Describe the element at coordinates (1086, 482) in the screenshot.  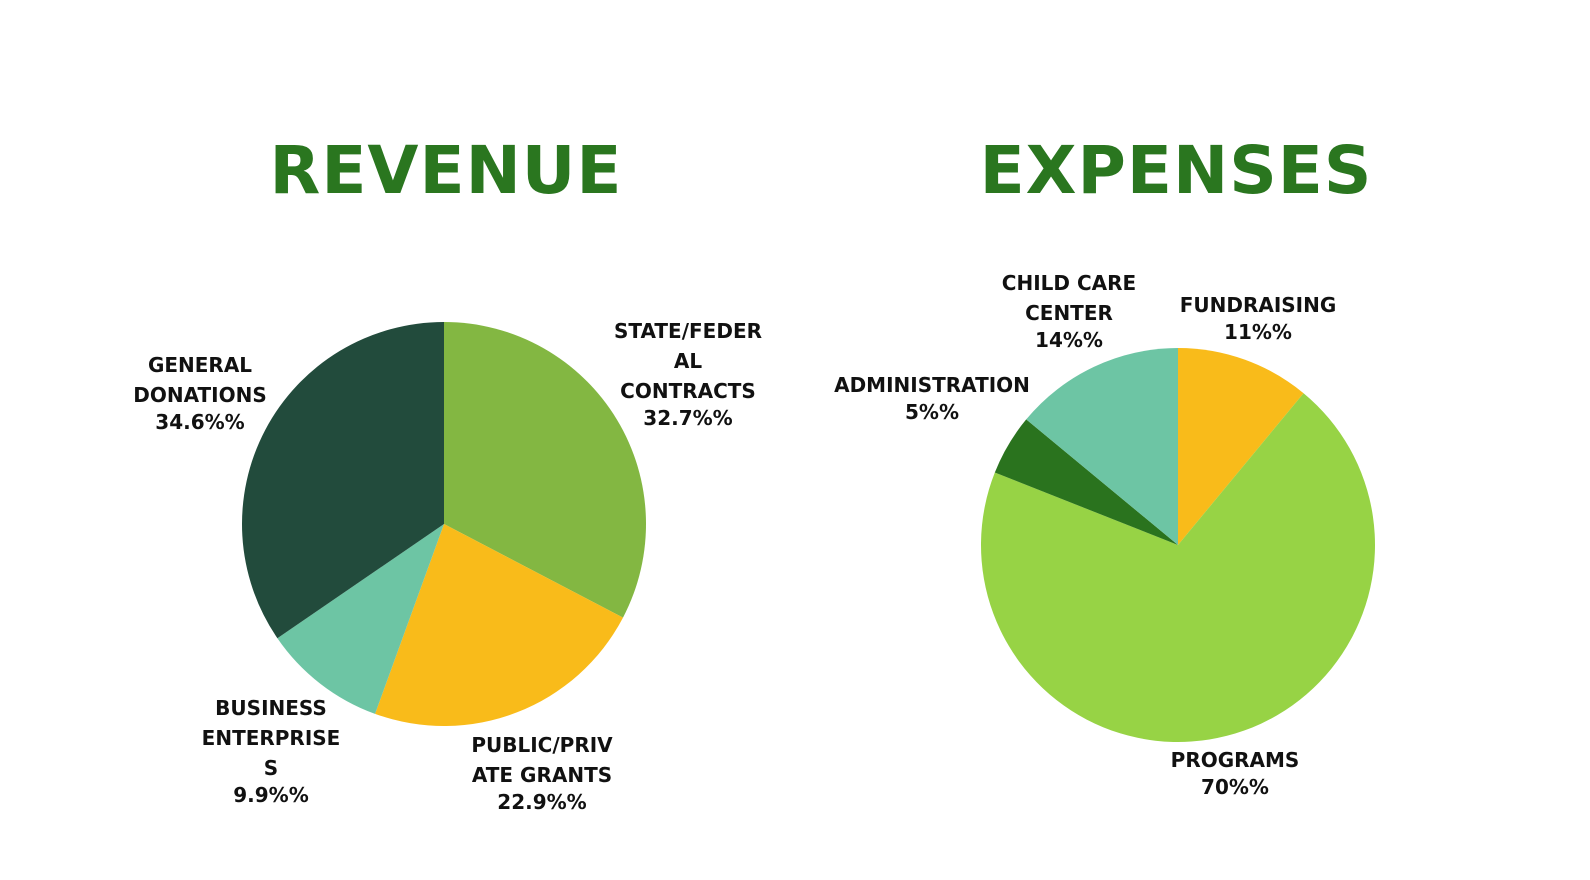
I see `expenses-slice-administration` at that location.